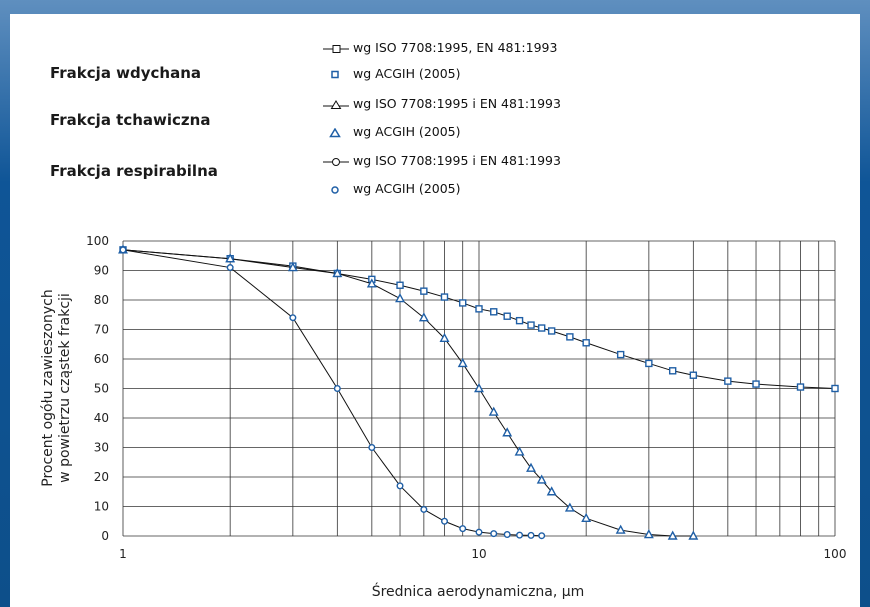  What do you see at coordinates (126, 73) in the screenshot?
I see `legend-group-inhalable: Frakcja wdychana` at bounding box center [126, 73].